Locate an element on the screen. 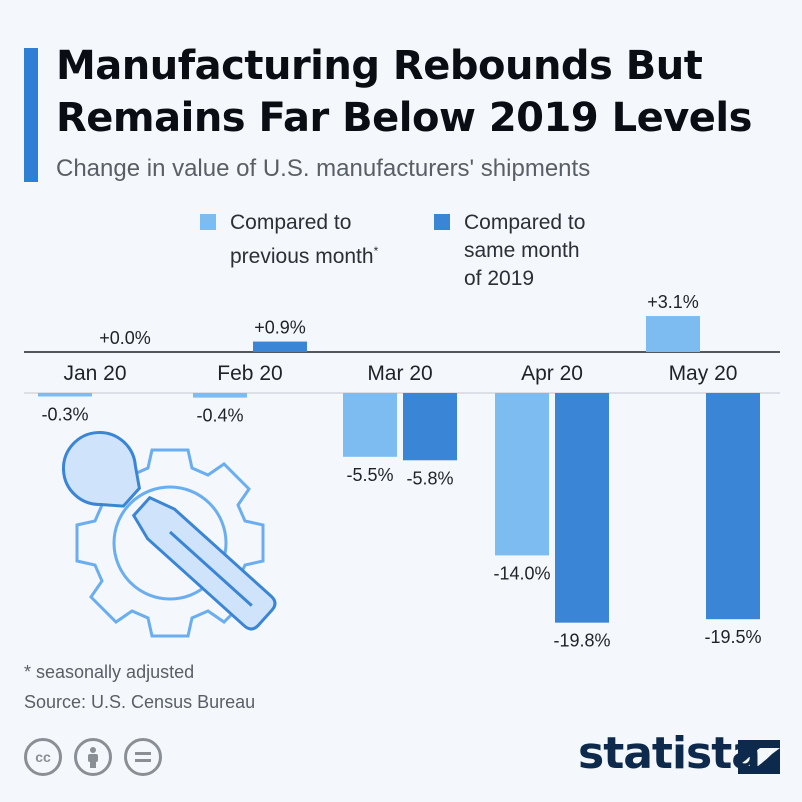 The width and height of the screenshot is (802, 802). legend-item-same-month-2019: Compared to same month of 2019 is located at coordinates (509, 251).